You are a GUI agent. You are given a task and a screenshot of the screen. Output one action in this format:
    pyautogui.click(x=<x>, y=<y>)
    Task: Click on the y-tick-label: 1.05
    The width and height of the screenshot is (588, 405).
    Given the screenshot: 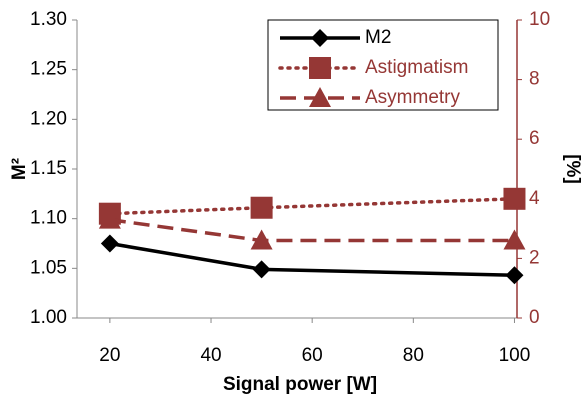 What is the action you would take?
    pyautogui.click(x=48, y=267)
    